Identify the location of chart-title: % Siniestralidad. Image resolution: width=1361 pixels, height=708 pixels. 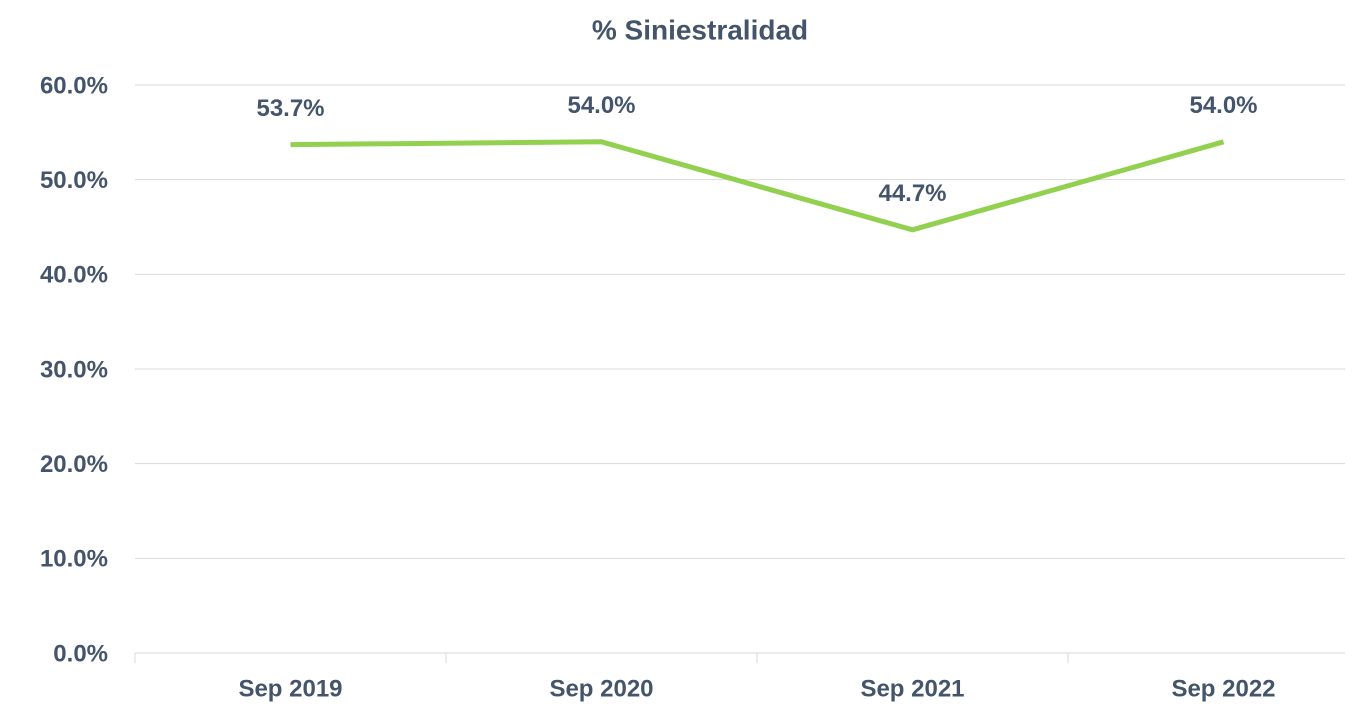
(700, 29).